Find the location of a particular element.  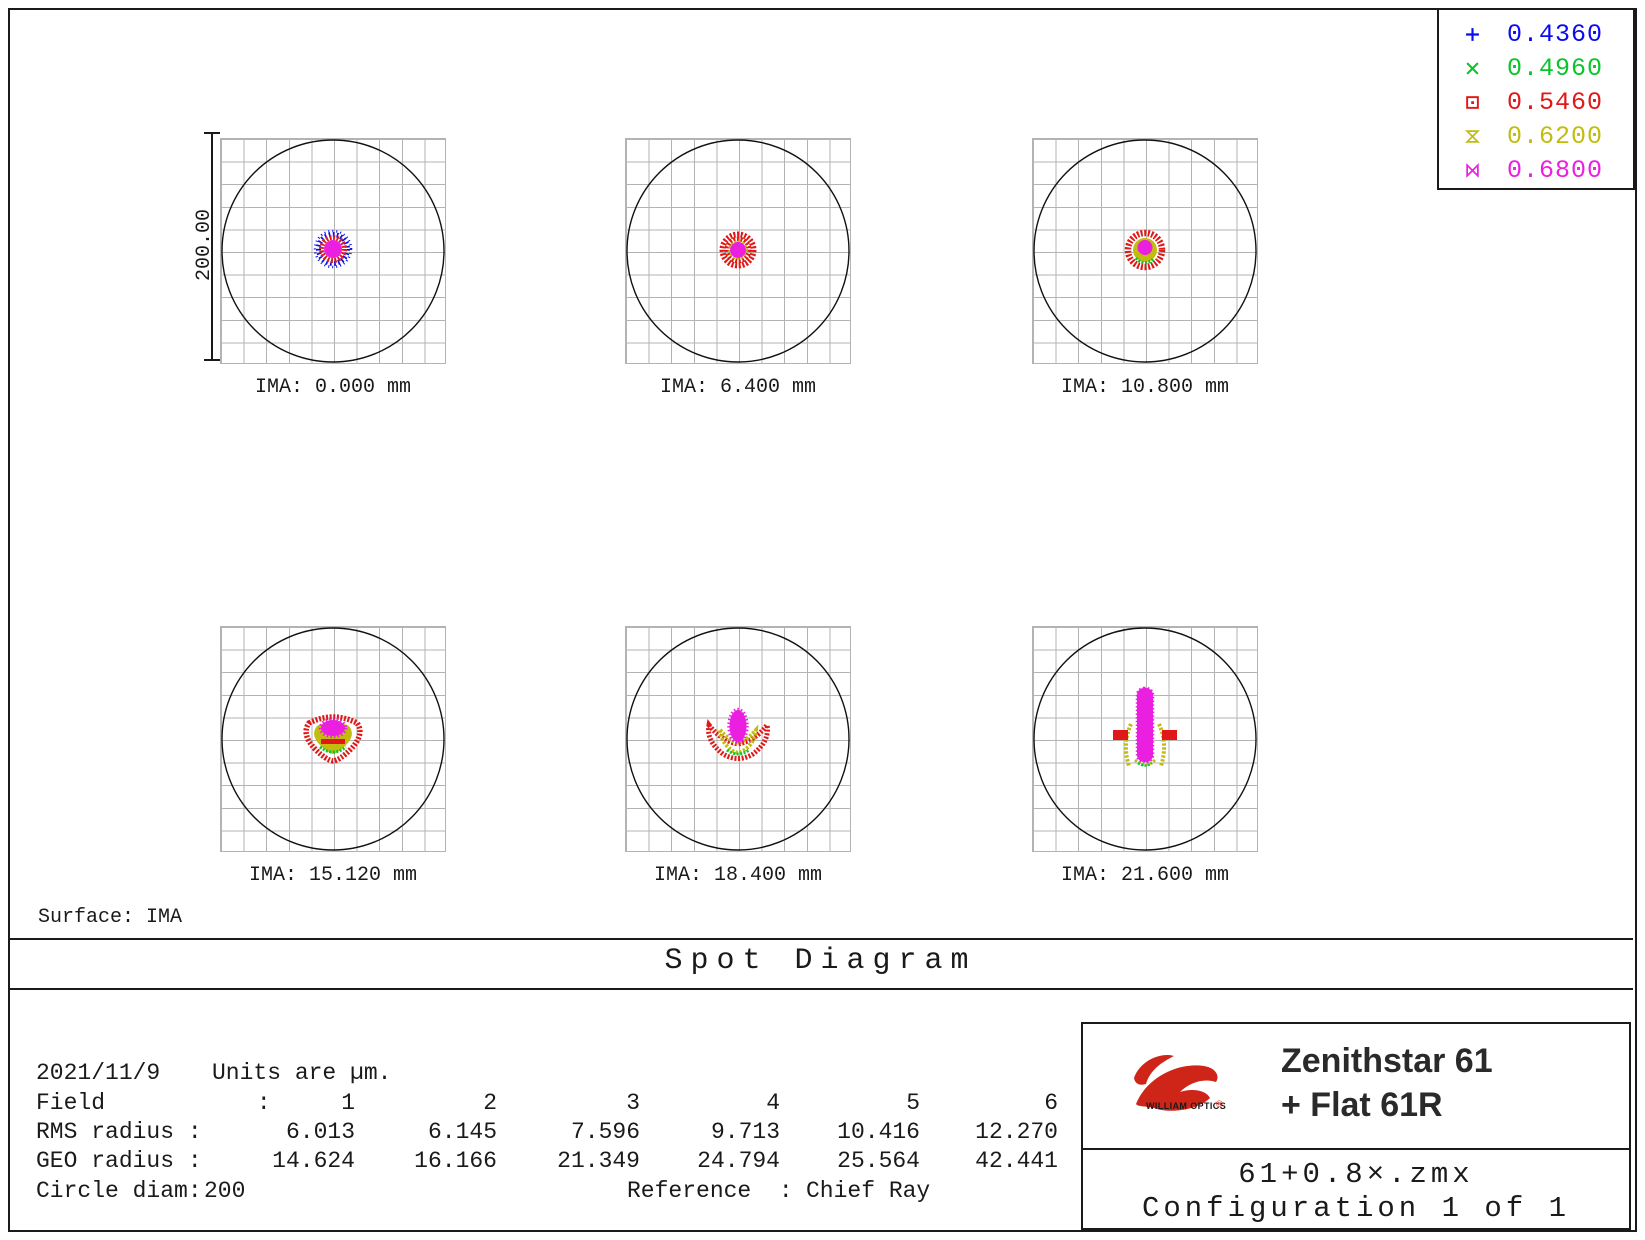

ima-label: IMA: 21.600 mm is located at coordinates (1145, 875).